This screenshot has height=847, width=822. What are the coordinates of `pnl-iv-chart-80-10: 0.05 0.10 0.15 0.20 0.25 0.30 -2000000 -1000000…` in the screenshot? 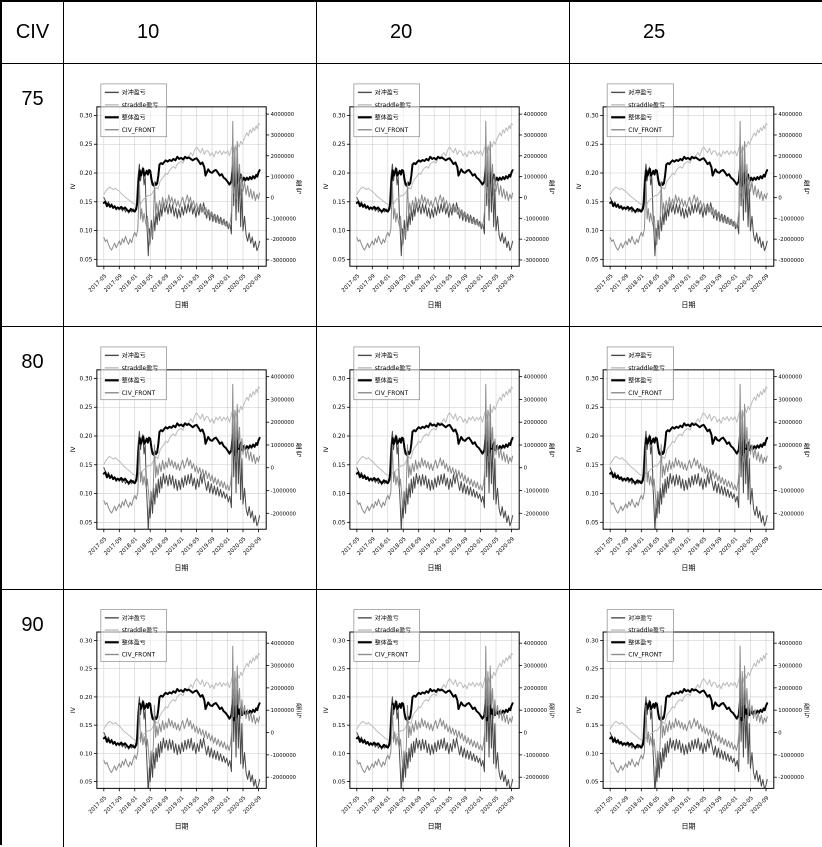 It's located at (190, 458).